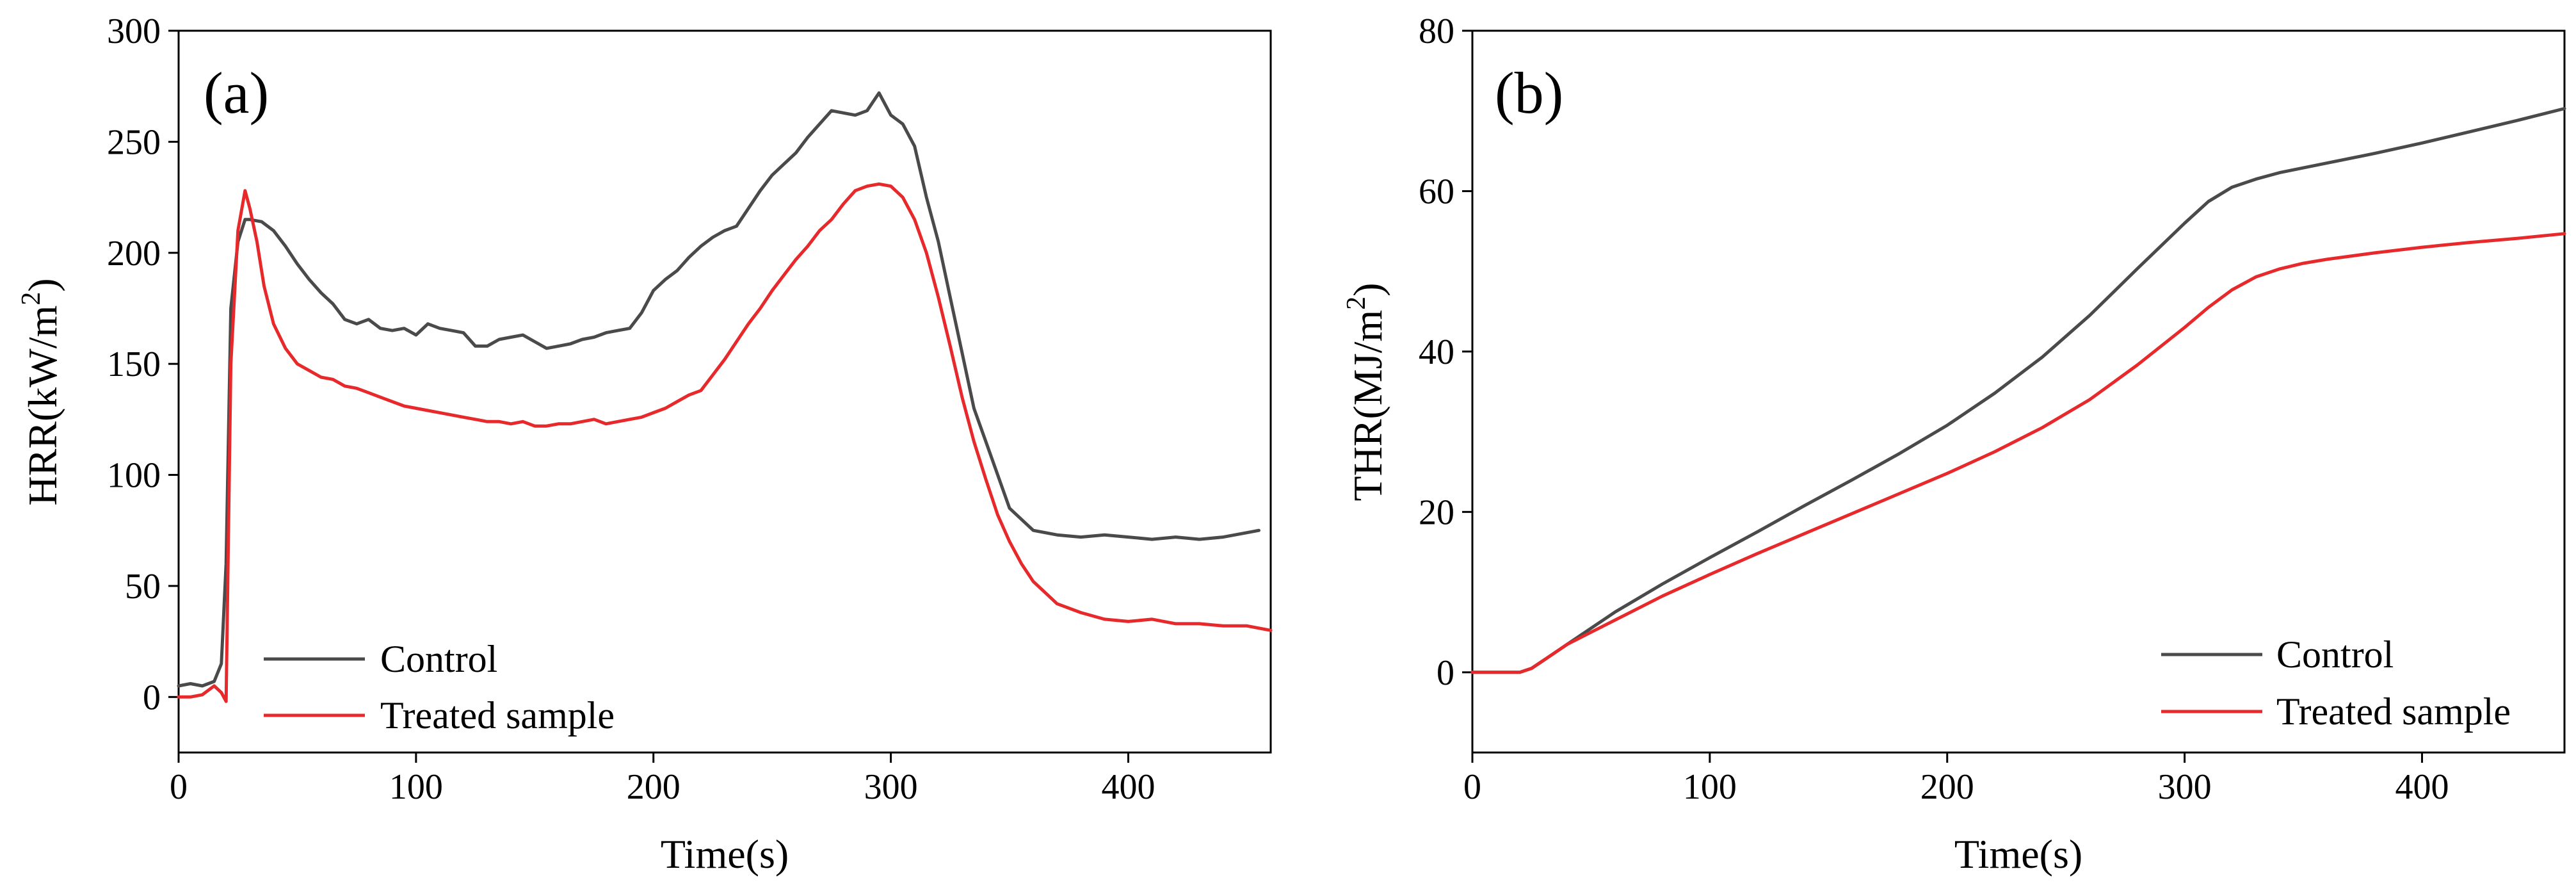  What do you see at coordinates (1367, 405) in the screenshot?
I see `y-axis-title-b-main: THR(MJ/m` at bounding box center [1367, 405].